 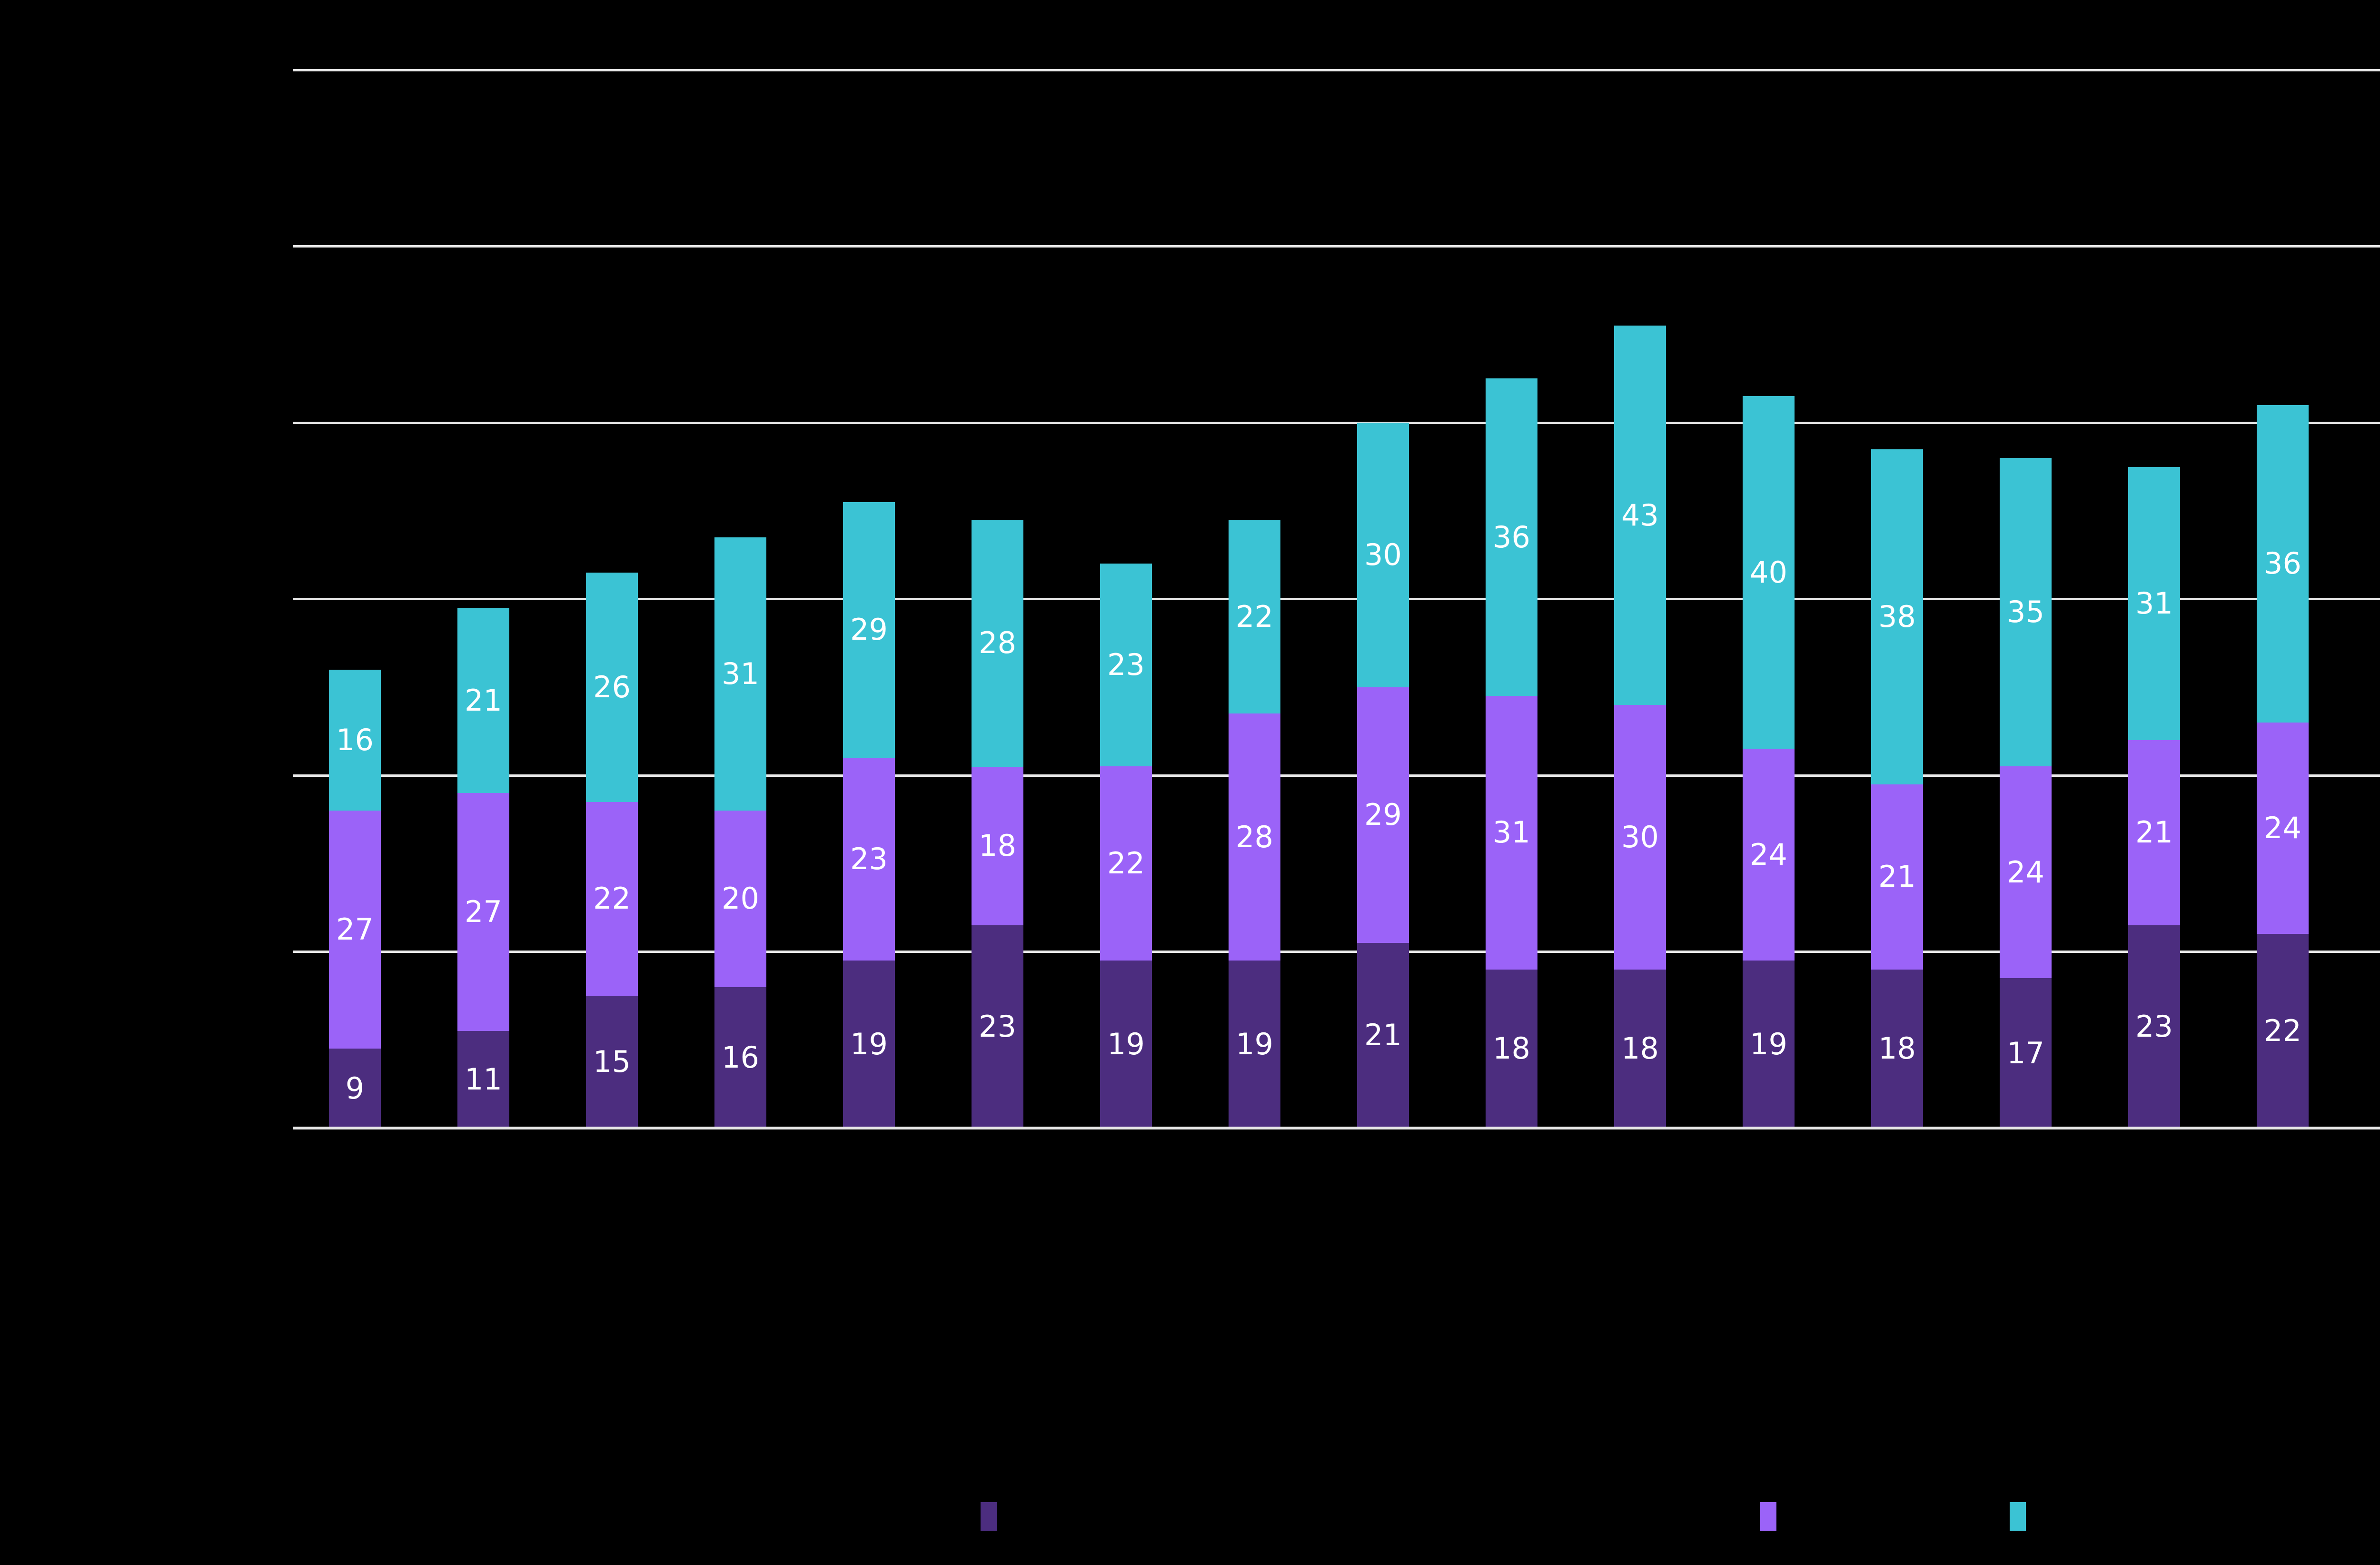 What do you see at coordinates (612, 687) in the screenshot?
I see `bar-segment: 26` at bounding box center [612, 687].